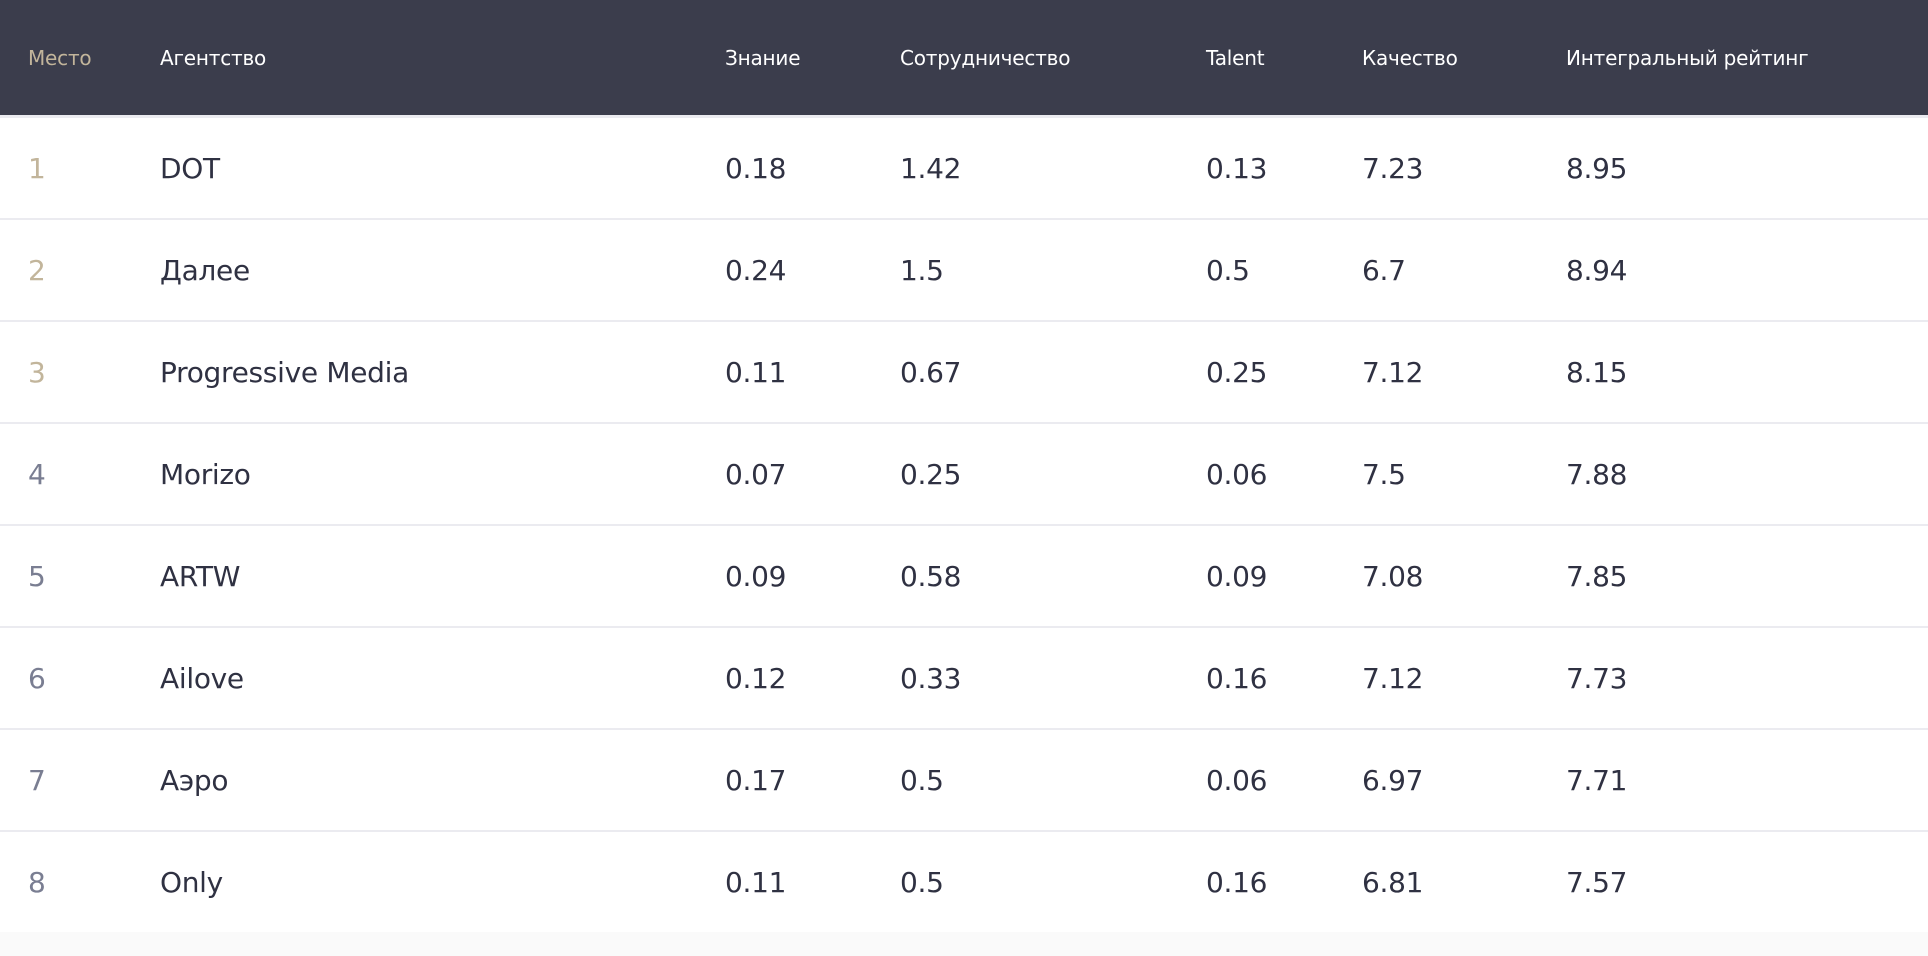 The width and height of the screenshot is (1928, 956). What do you see at coordinates (1597, 576) in the screenshot?
I see `integral-rating-cell: 7.85` at bounding box center [1597, 576].